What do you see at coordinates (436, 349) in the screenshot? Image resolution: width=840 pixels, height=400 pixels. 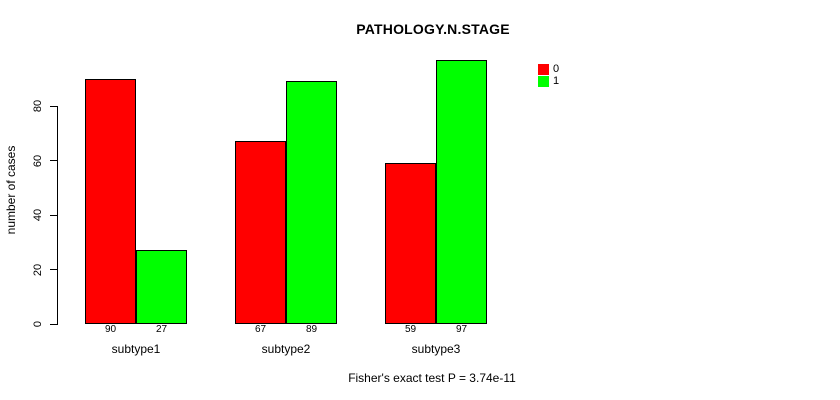 I see `category-label-subtype3: subtype3` at bounding box center [436, 349].